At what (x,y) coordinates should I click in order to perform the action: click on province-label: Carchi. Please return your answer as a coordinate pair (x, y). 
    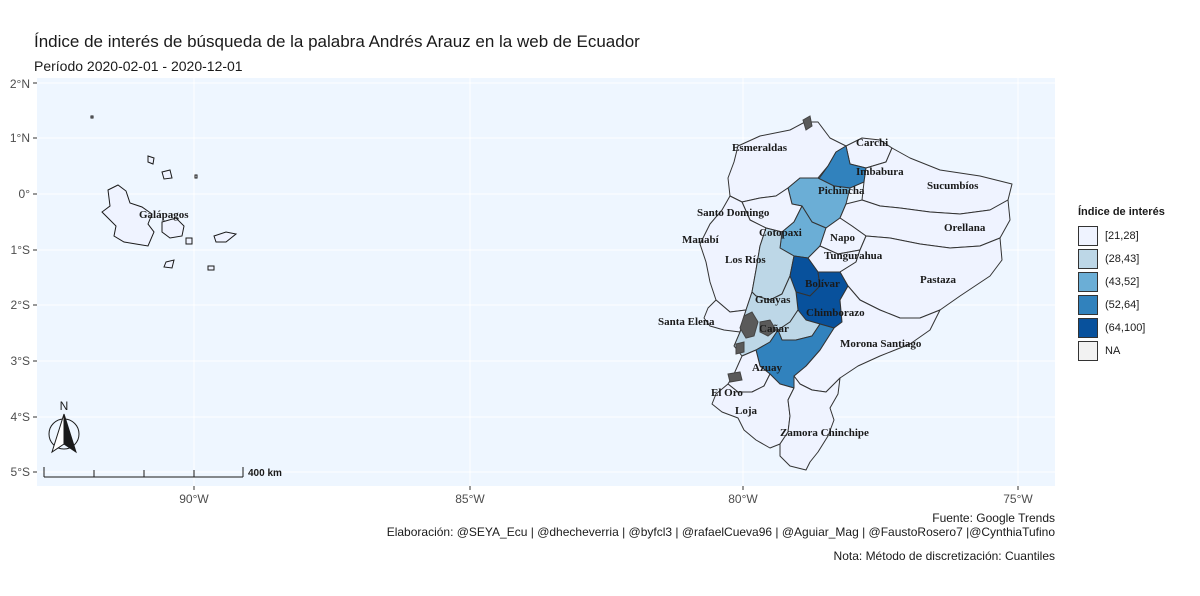
    Looking at the image, I should click on (872, 143).